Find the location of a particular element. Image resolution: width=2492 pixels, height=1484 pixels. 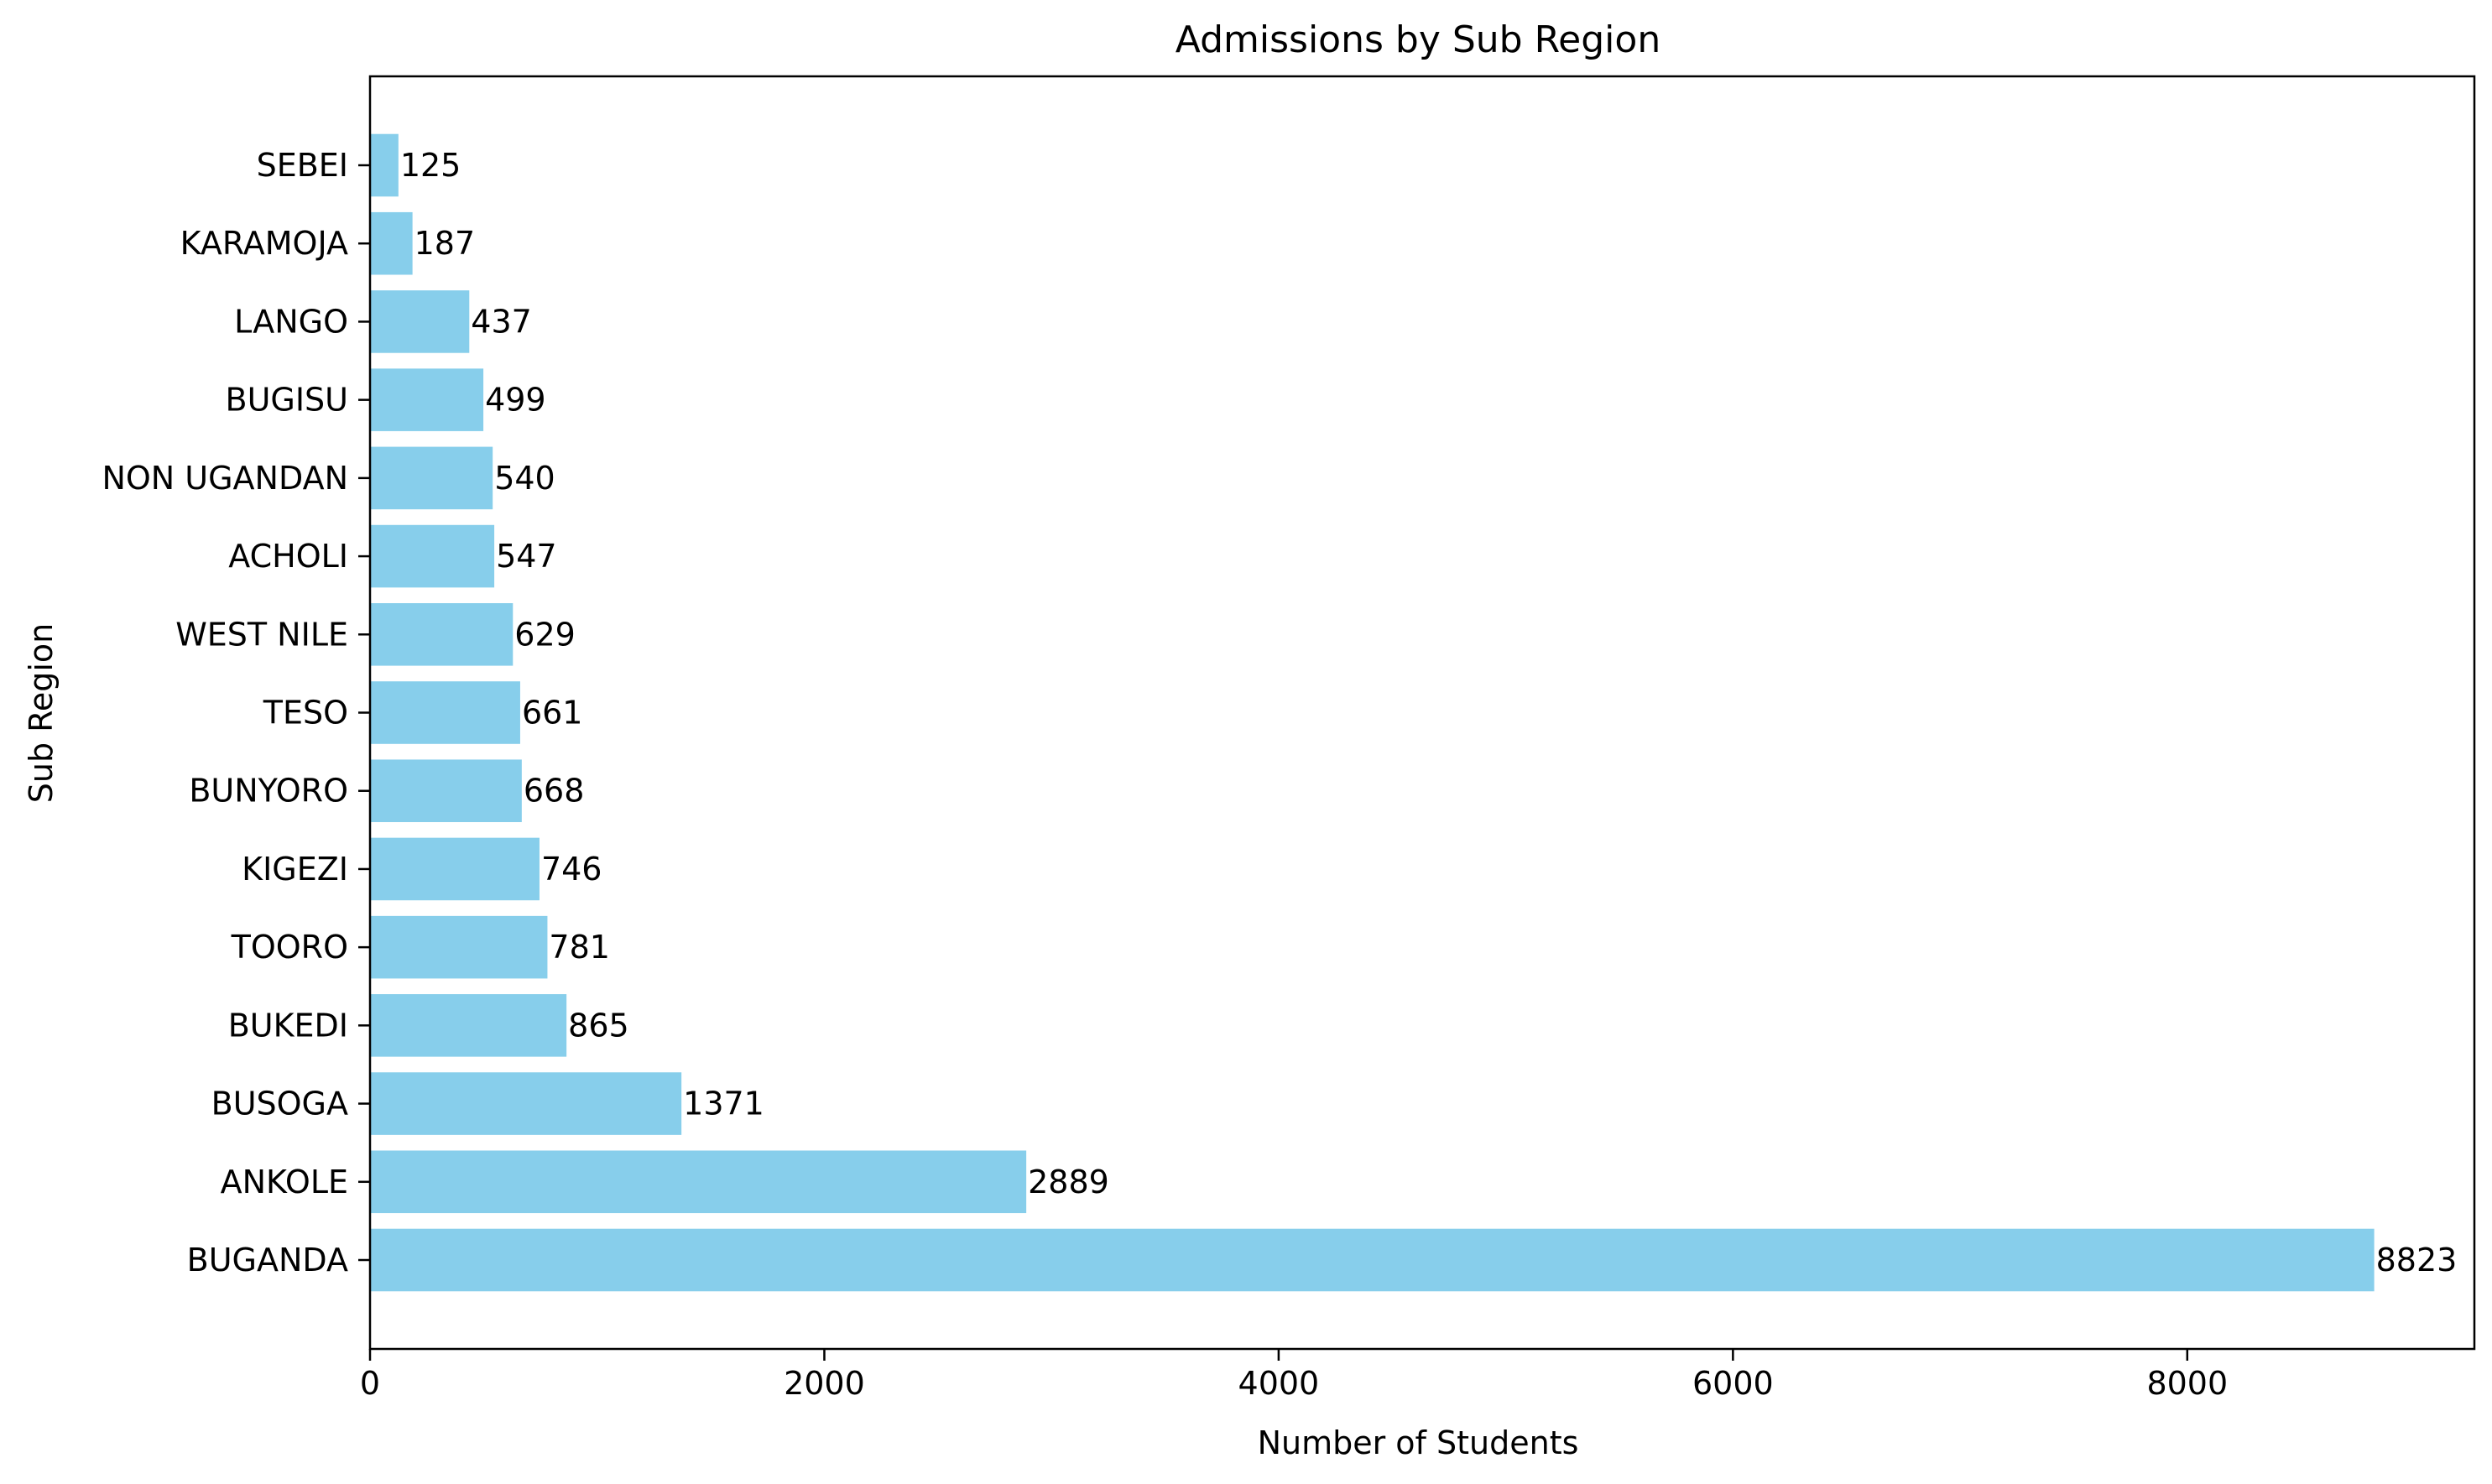

x-tick-label: 8000 is located at coordinates (2187, 1383).